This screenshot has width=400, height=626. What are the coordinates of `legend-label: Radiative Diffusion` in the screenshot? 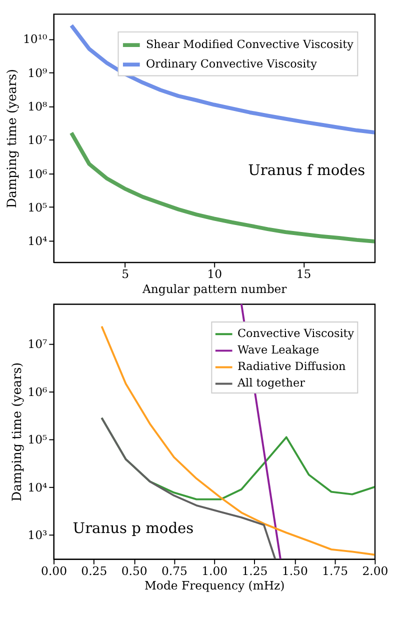 It's located at (291, 367).